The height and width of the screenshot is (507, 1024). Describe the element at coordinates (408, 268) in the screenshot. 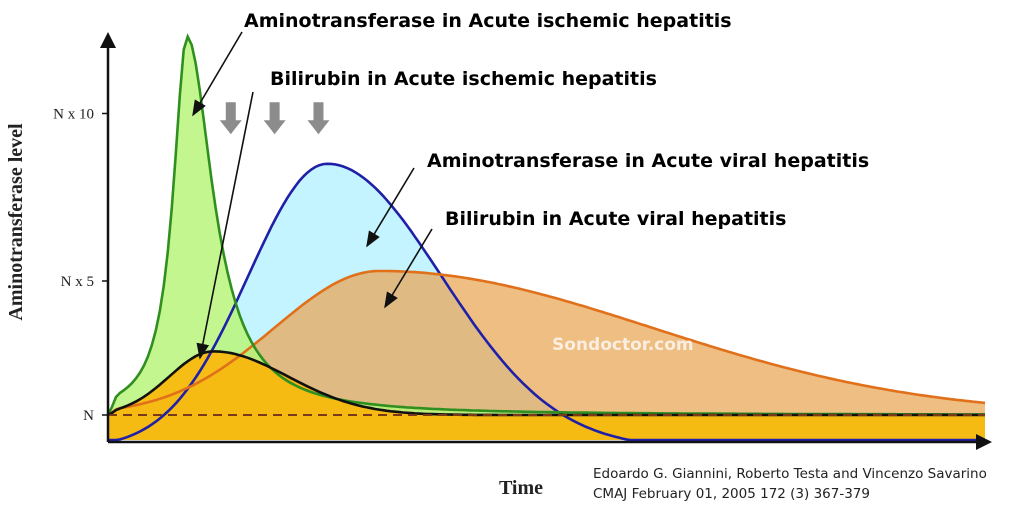

I see `leader-arrow-viral-bilirubin` at that location.